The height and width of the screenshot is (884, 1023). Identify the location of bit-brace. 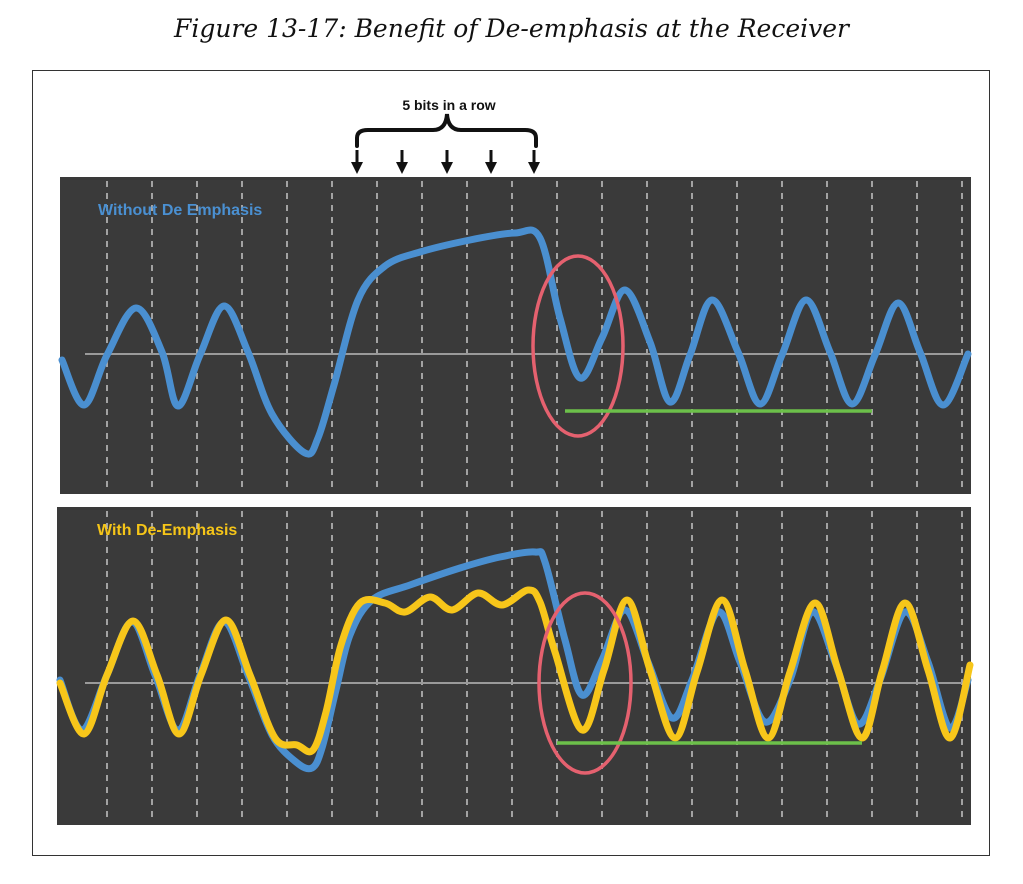
(446, 130).